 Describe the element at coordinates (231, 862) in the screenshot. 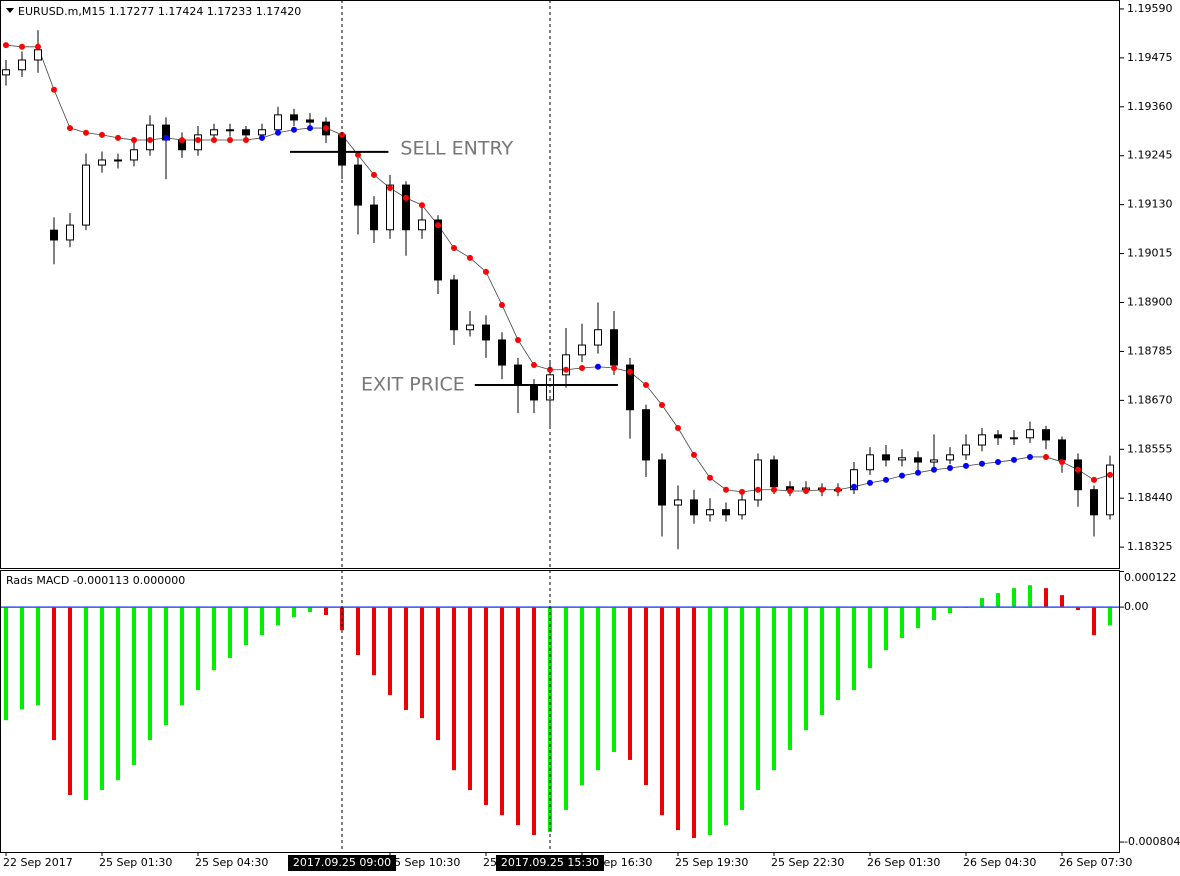

I see `x-tick-label: 25 Sep 04:30` at that location.